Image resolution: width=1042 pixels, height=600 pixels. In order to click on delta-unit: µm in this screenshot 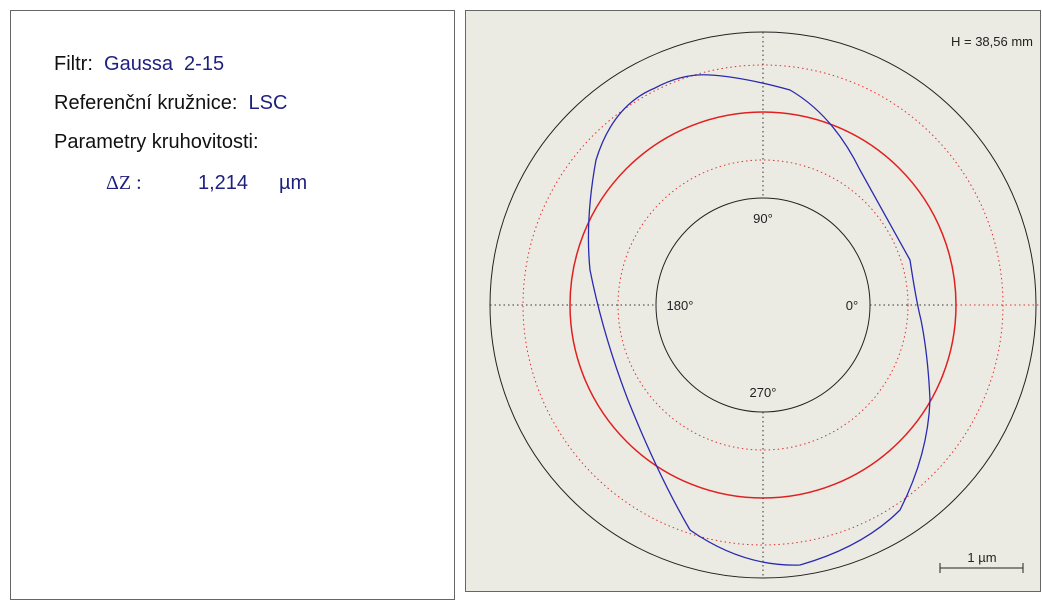, I will do `click(293, 183)`.